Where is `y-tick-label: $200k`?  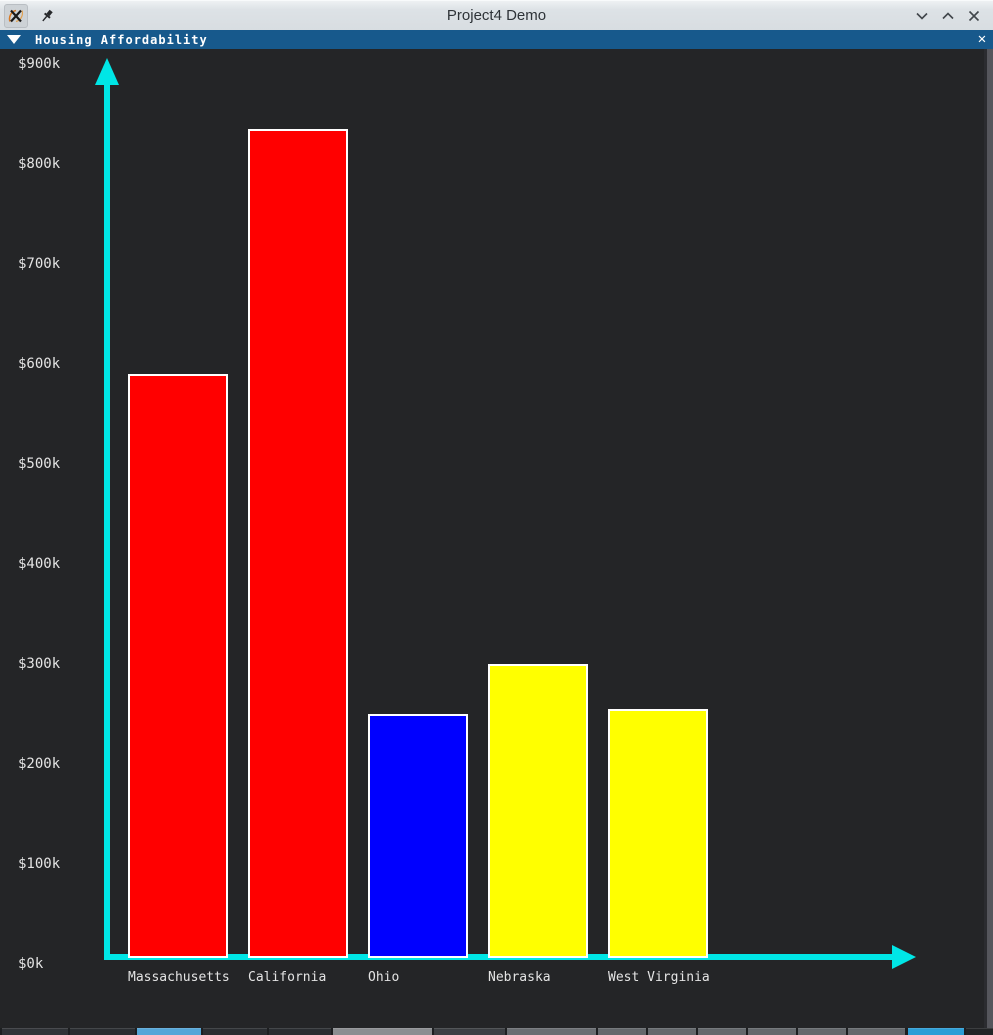
y-tick-label: $200k is located at coordinates (39, 764).